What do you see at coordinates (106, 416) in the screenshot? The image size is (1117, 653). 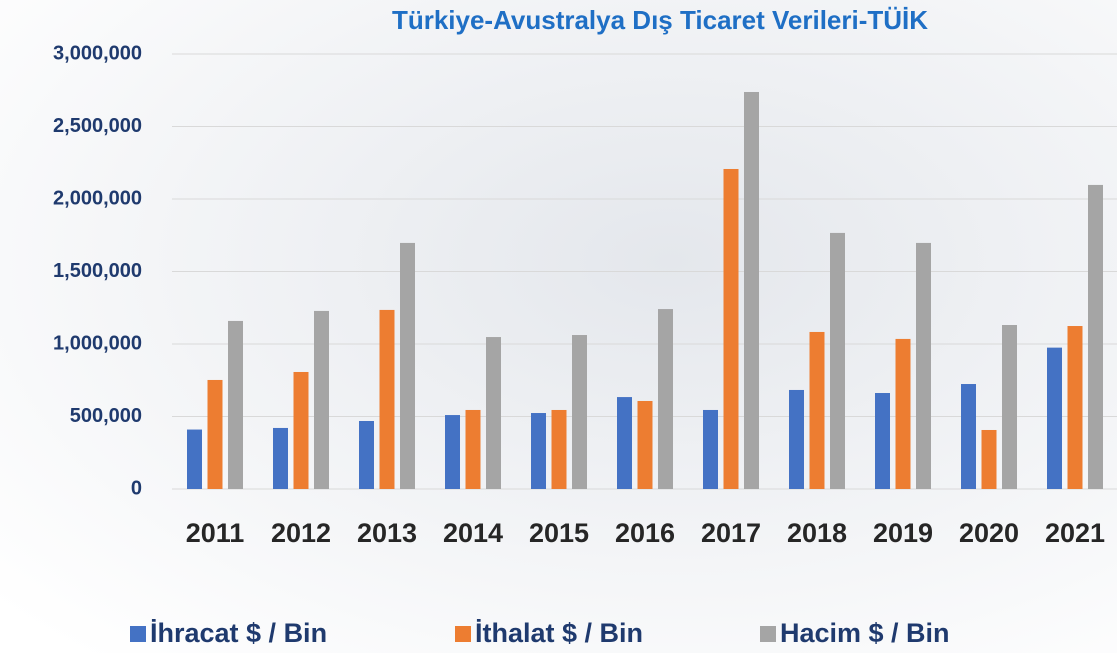 I see `y-tick-label: 500,000` at bounding box center [106, 416].